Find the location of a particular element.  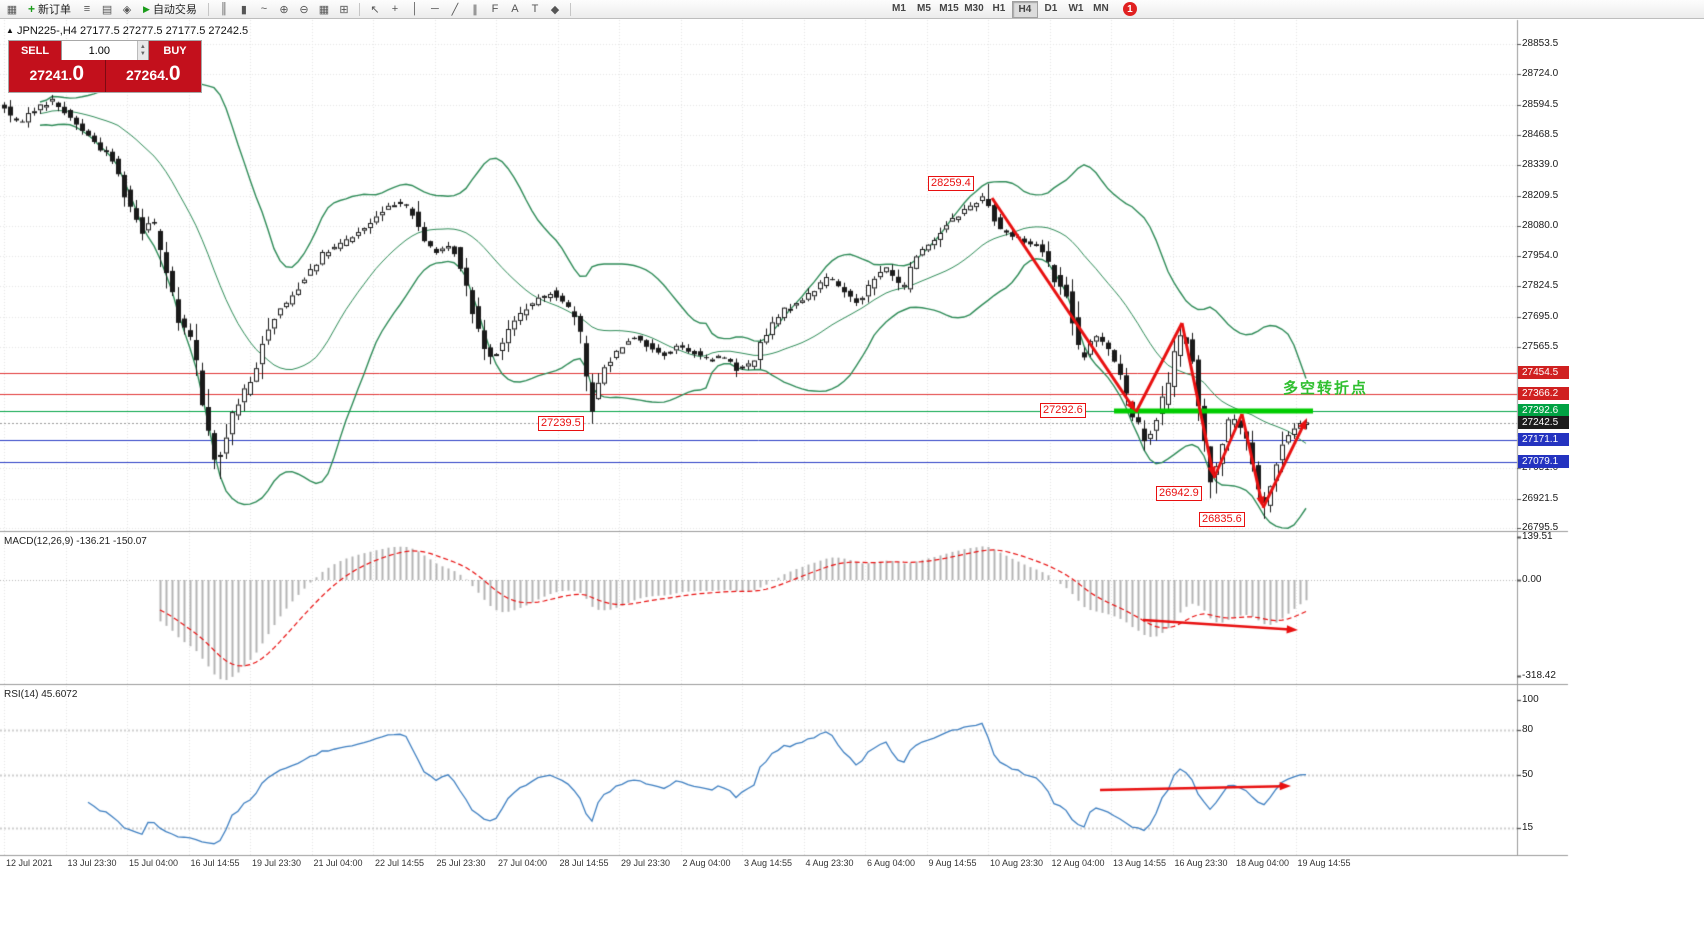

tile-windows-icon: ⊞ is located at coordinates (344, 9).